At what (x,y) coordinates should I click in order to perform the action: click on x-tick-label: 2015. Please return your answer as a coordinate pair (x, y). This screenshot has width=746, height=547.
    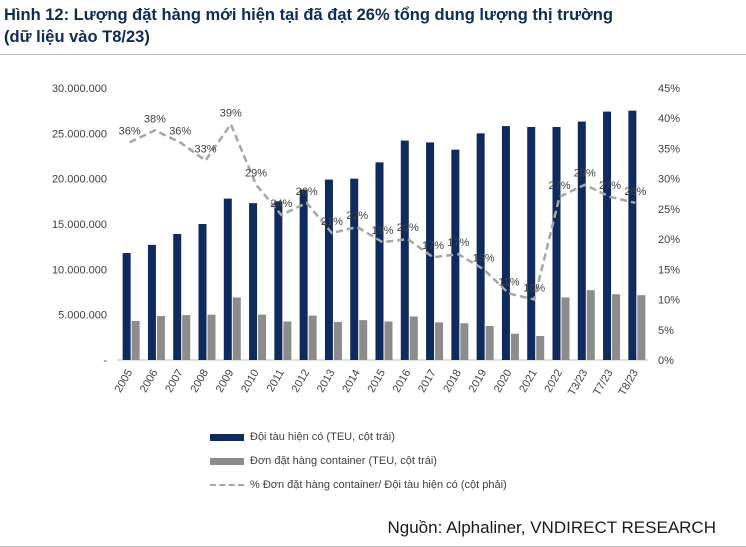
    Looking at the image, I should click on (376, 381).